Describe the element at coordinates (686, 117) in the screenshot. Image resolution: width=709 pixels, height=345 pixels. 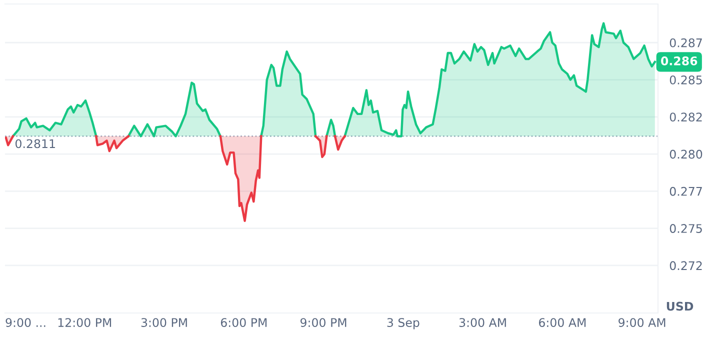
I see `y-tick-label: 0.282` at that location.